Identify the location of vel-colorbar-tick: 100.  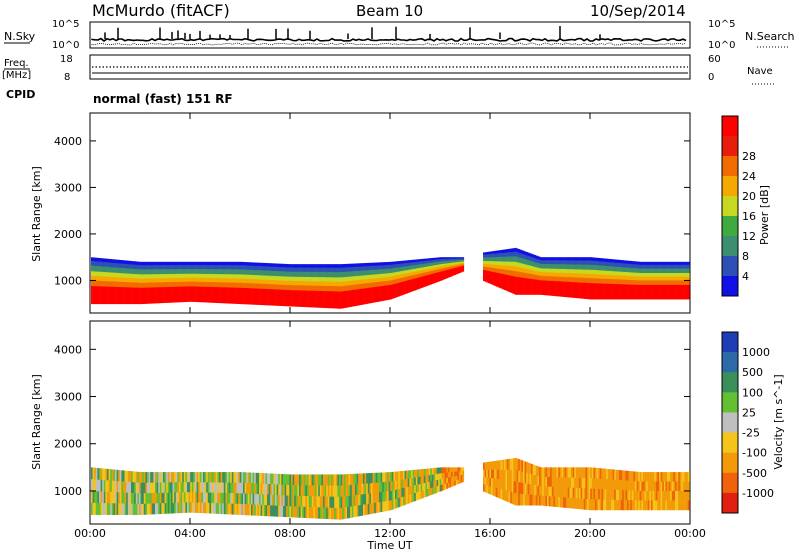
(752, 392).